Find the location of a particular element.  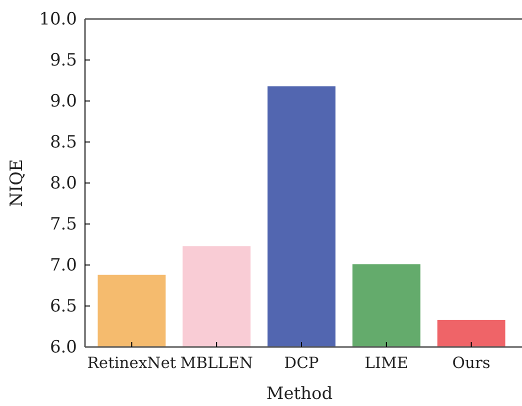

y-axis-title: NIQE is located at coordinates (17, 183).